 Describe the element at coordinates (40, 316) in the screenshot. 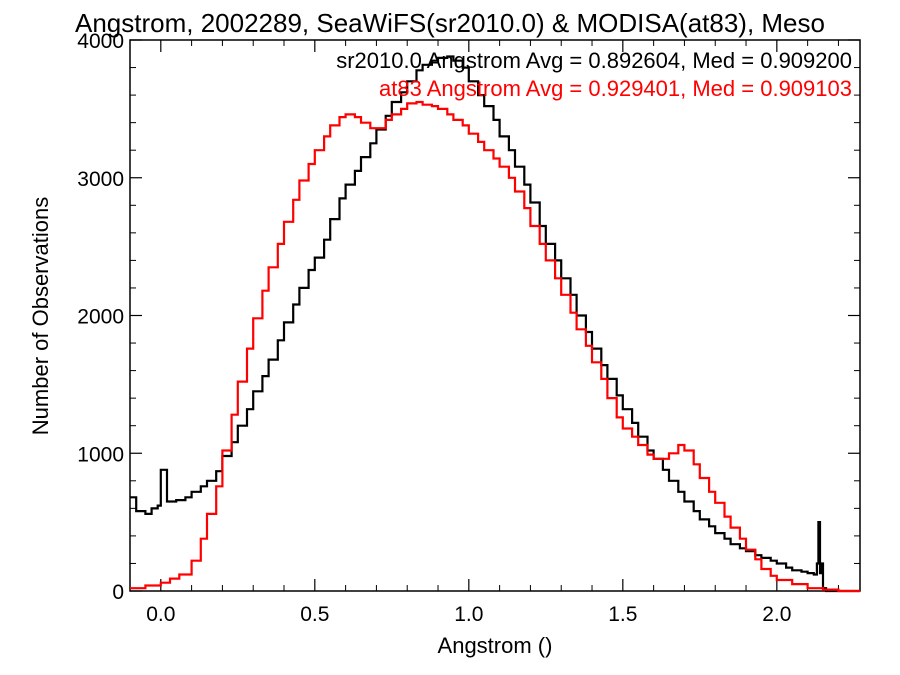

I see `y-axis-label: Number of Observations` at that location.